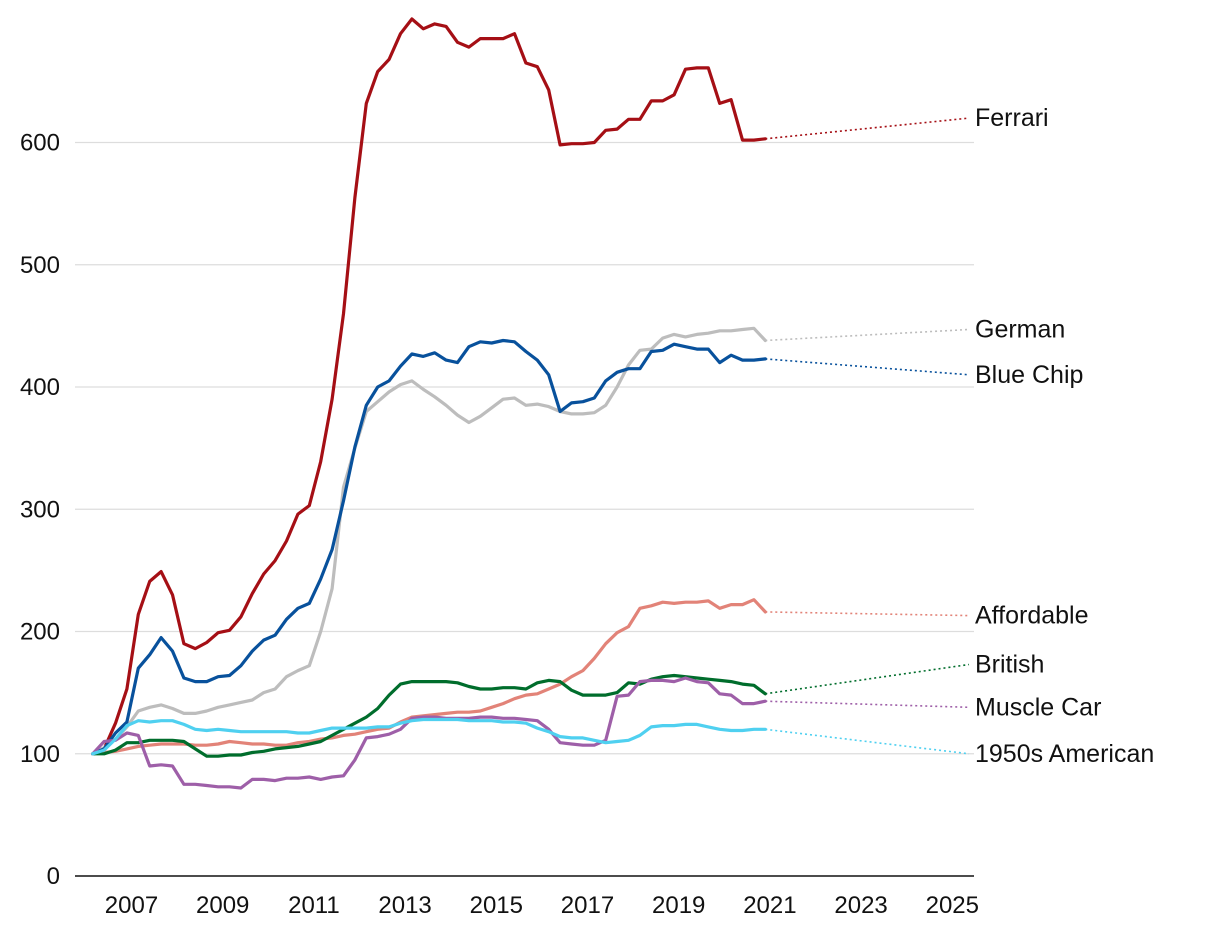 Image resolution: width=1220 pixels, height=934 pixels. I want to click on label-leader-ferrari, so click(867, 128).